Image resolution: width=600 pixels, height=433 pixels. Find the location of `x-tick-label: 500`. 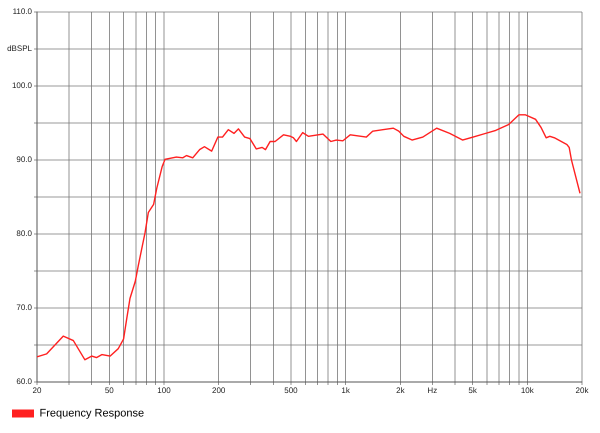

x-tick-label: 500 is located at coordinates (291, 391).